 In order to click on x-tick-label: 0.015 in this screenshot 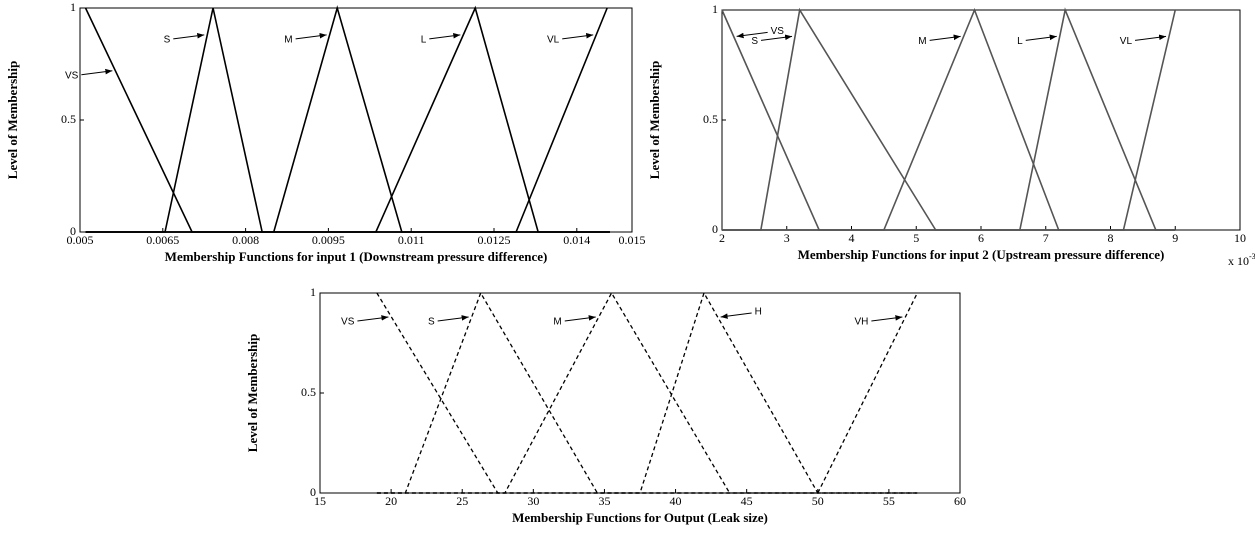, I will do `click(632, 240)`.